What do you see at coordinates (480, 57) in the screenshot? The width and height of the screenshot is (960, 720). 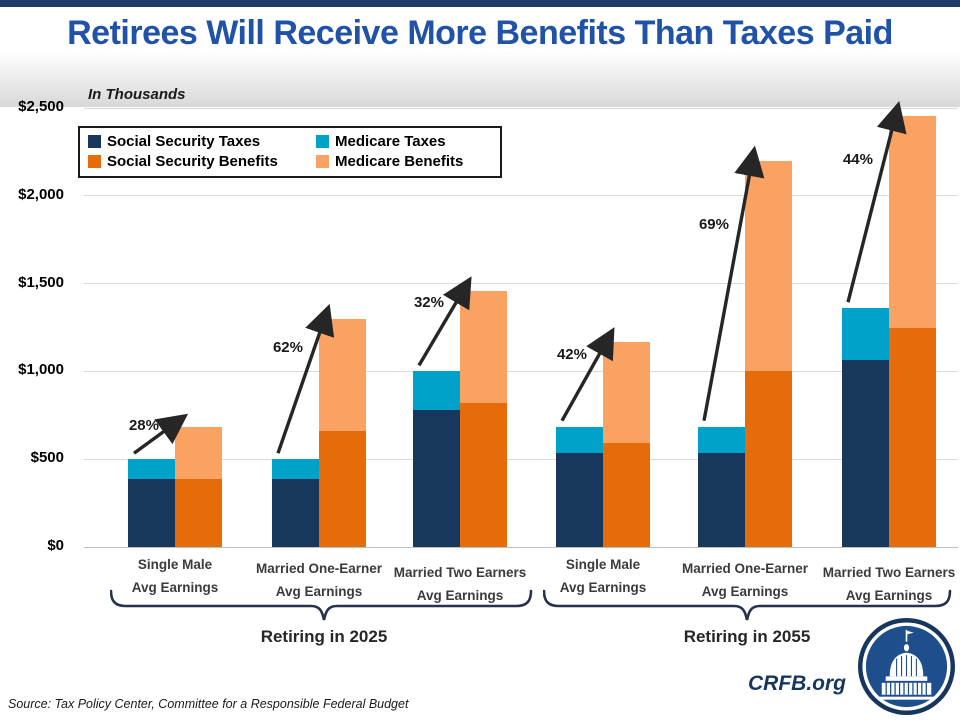 I see `title-background` at bounding box center [480, 57].